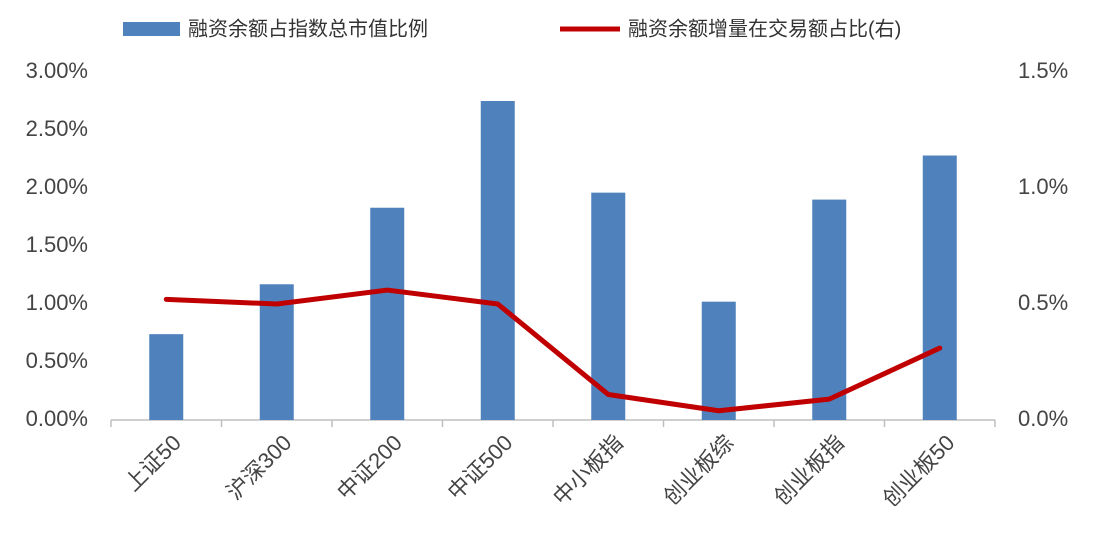 This screenshot has height=548, width=1098. I want to click on y-tick-label: 0.50%, so click(57, 360).